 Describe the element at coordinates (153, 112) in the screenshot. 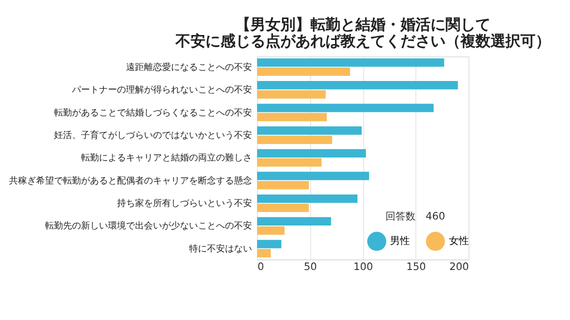

I see `y-tick-label: 転勤があることで結婚しづらくなることへの不安` at that location.